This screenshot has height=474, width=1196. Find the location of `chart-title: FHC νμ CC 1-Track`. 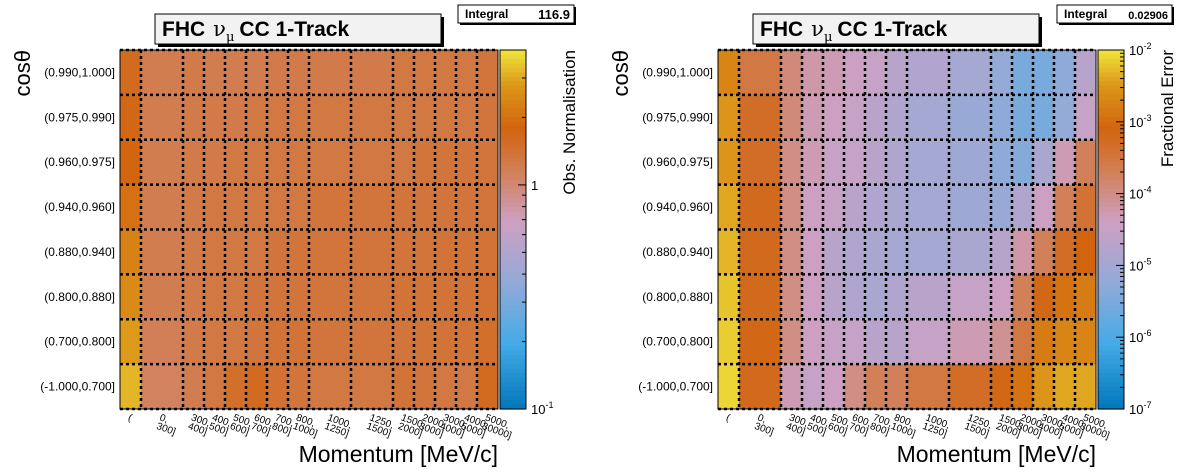

chart-title: FHC νμ CC 1-Track is located at coordinates (853, 31).